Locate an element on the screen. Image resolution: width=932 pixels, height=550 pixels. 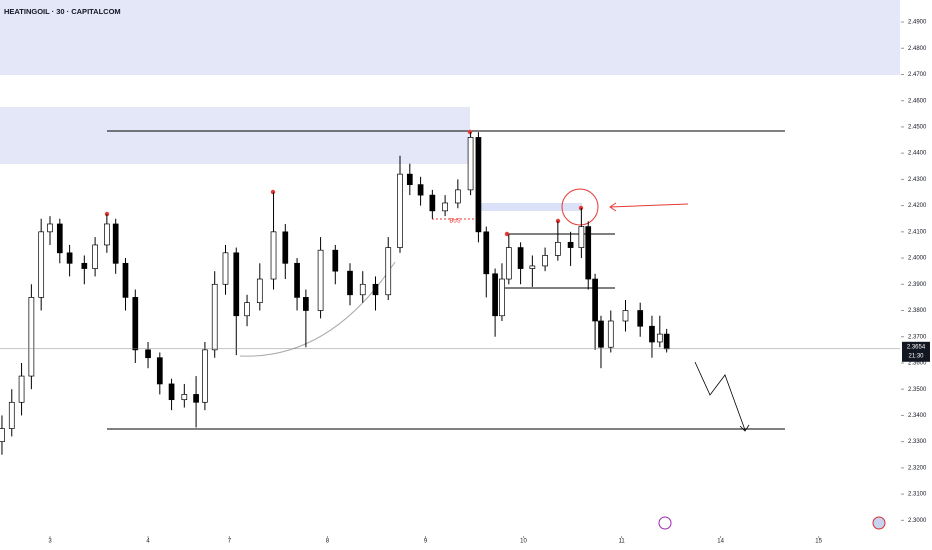
flag-icon is located at coordinates (879, 523).